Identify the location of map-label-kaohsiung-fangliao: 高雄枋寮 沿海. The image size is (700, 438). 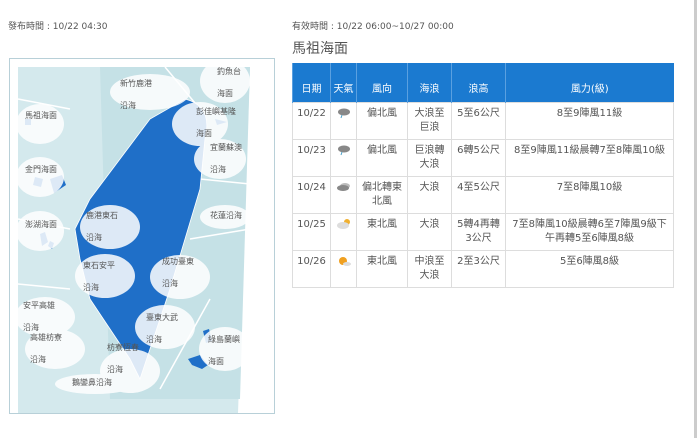
(46, 348).